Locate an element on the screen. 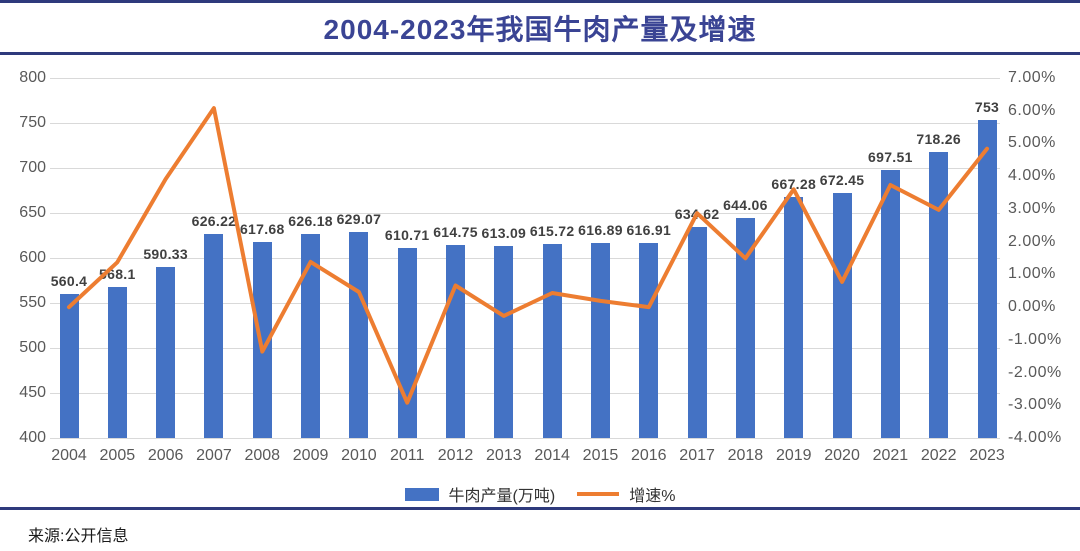  x-axis-year-label: 2011 is located at coordinates (407, 455).